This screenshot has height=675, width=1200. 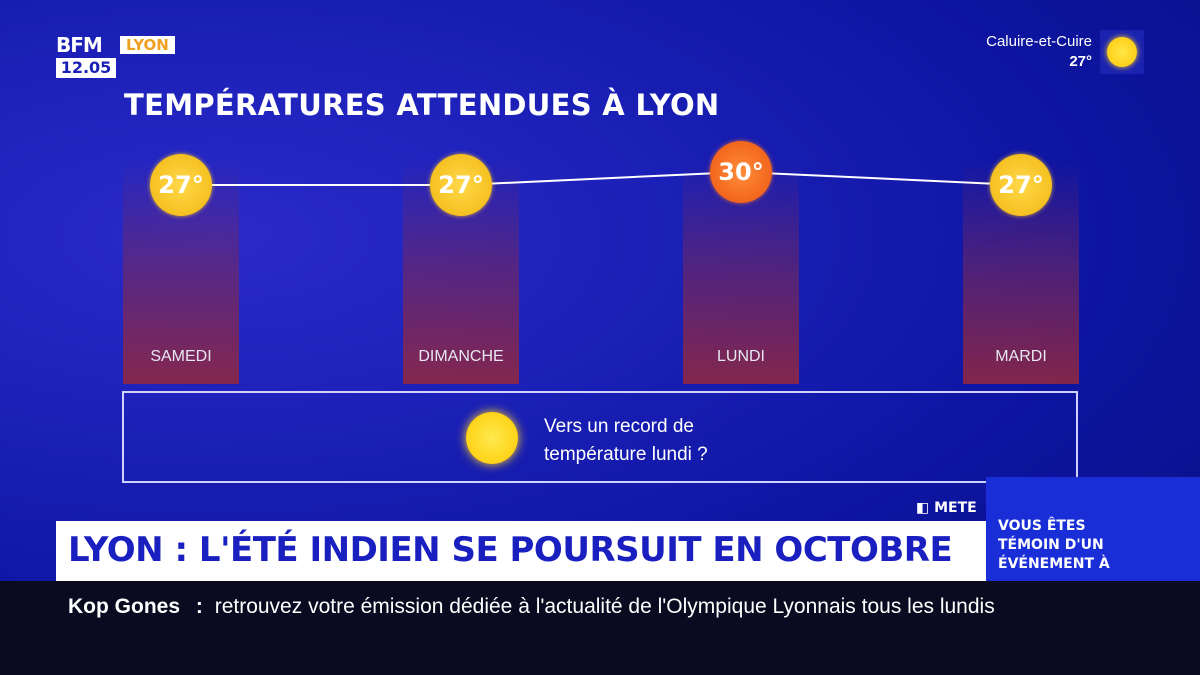 I want to click on info-box: Vers un record de température lundi ?, so click(x=600, y=437).